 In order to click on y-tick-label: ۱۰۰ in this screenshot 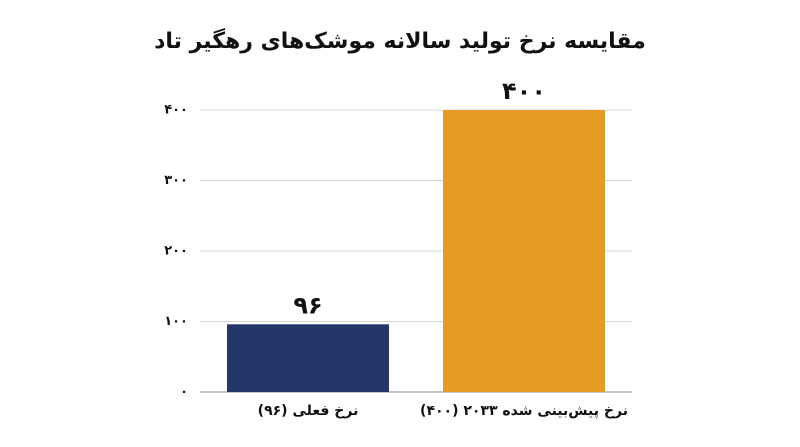, I will do `click(176, 321)`.